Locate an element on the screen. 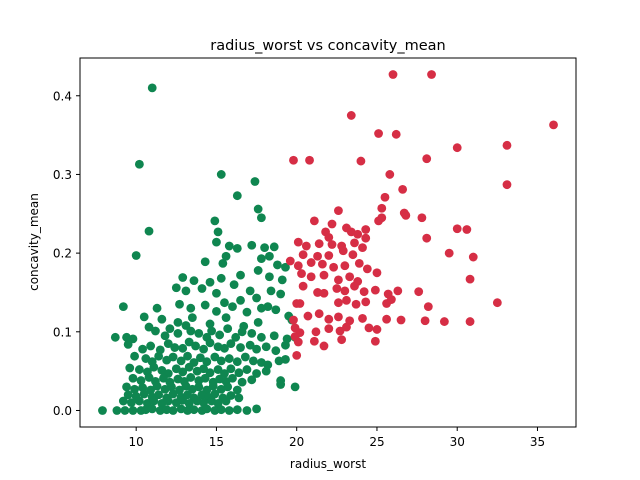 The width and height of the screenshot is (640, 480). y-tick-label: 0.1 is located at coordinates (62, 332).